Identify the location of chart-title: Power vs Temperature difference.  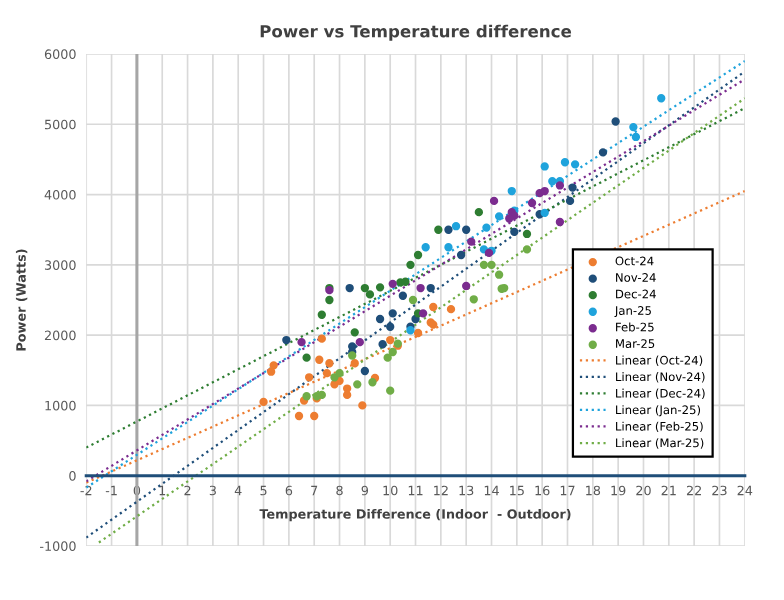
(416, 32).